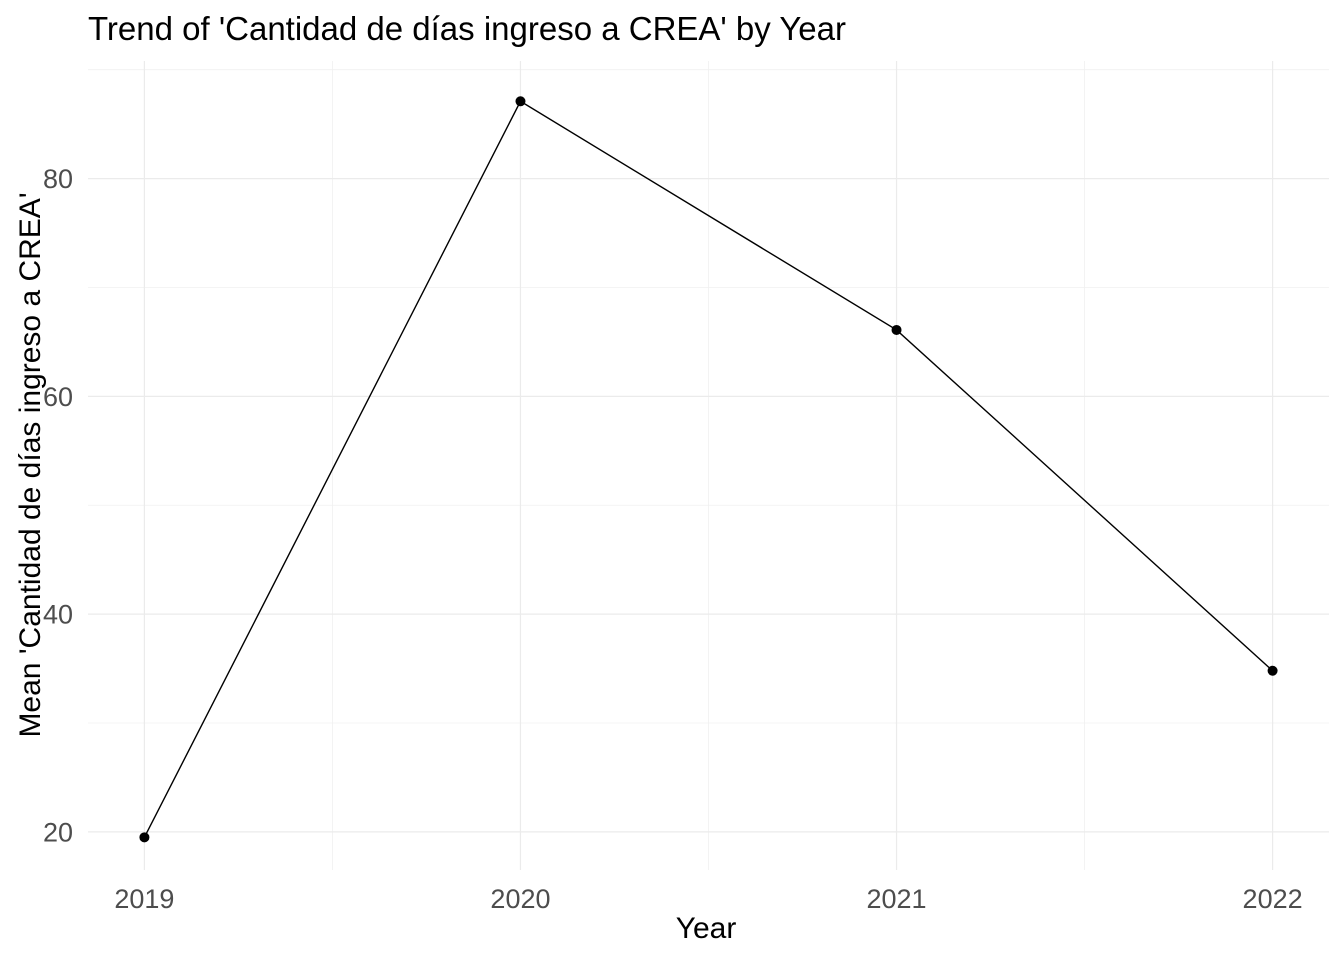 This screenshot has width=1344, height=960. What do you see at coordinates (58, 179) in the screenshot?
I see `y-tick-label: 80` at bounding box center [58, 179].